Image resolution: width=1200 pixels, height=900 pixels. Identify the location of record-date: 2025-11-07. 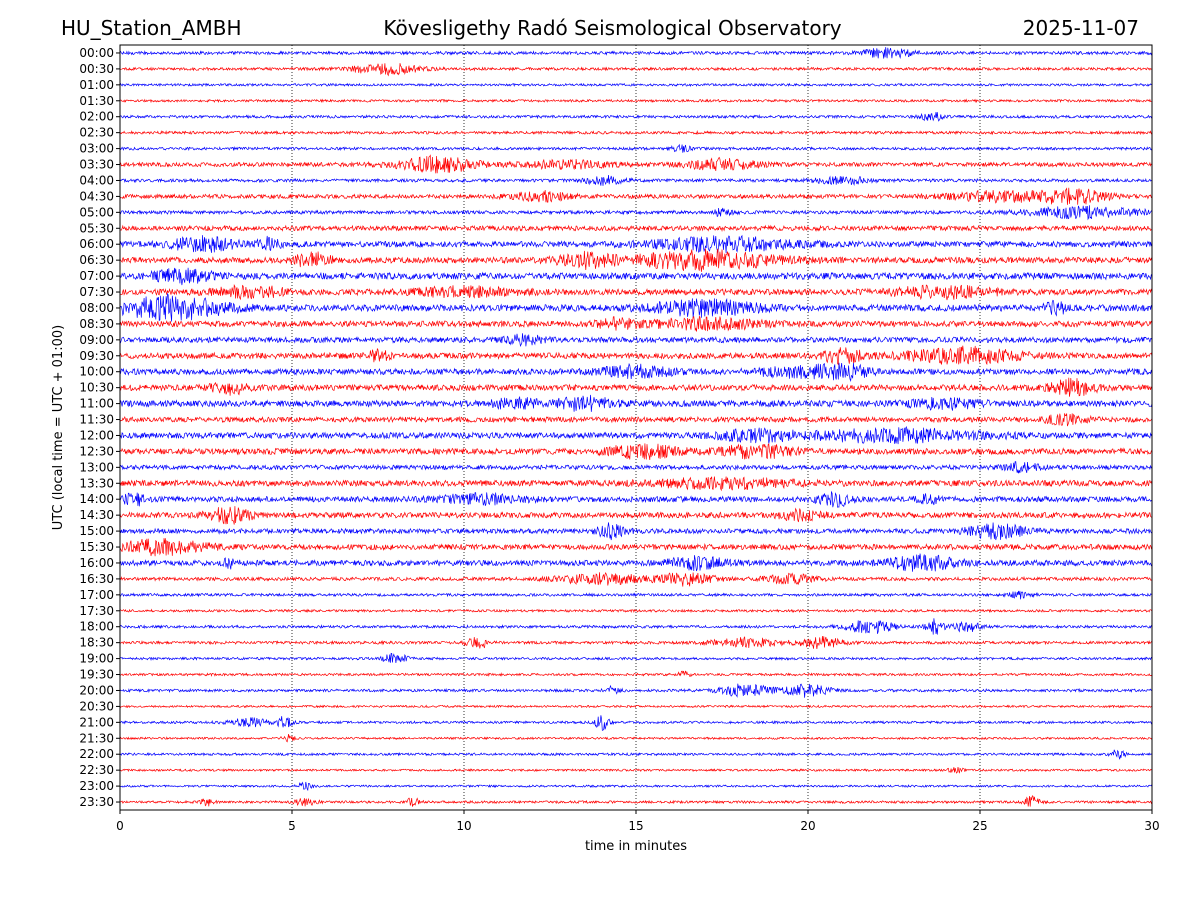
(1080, 28).